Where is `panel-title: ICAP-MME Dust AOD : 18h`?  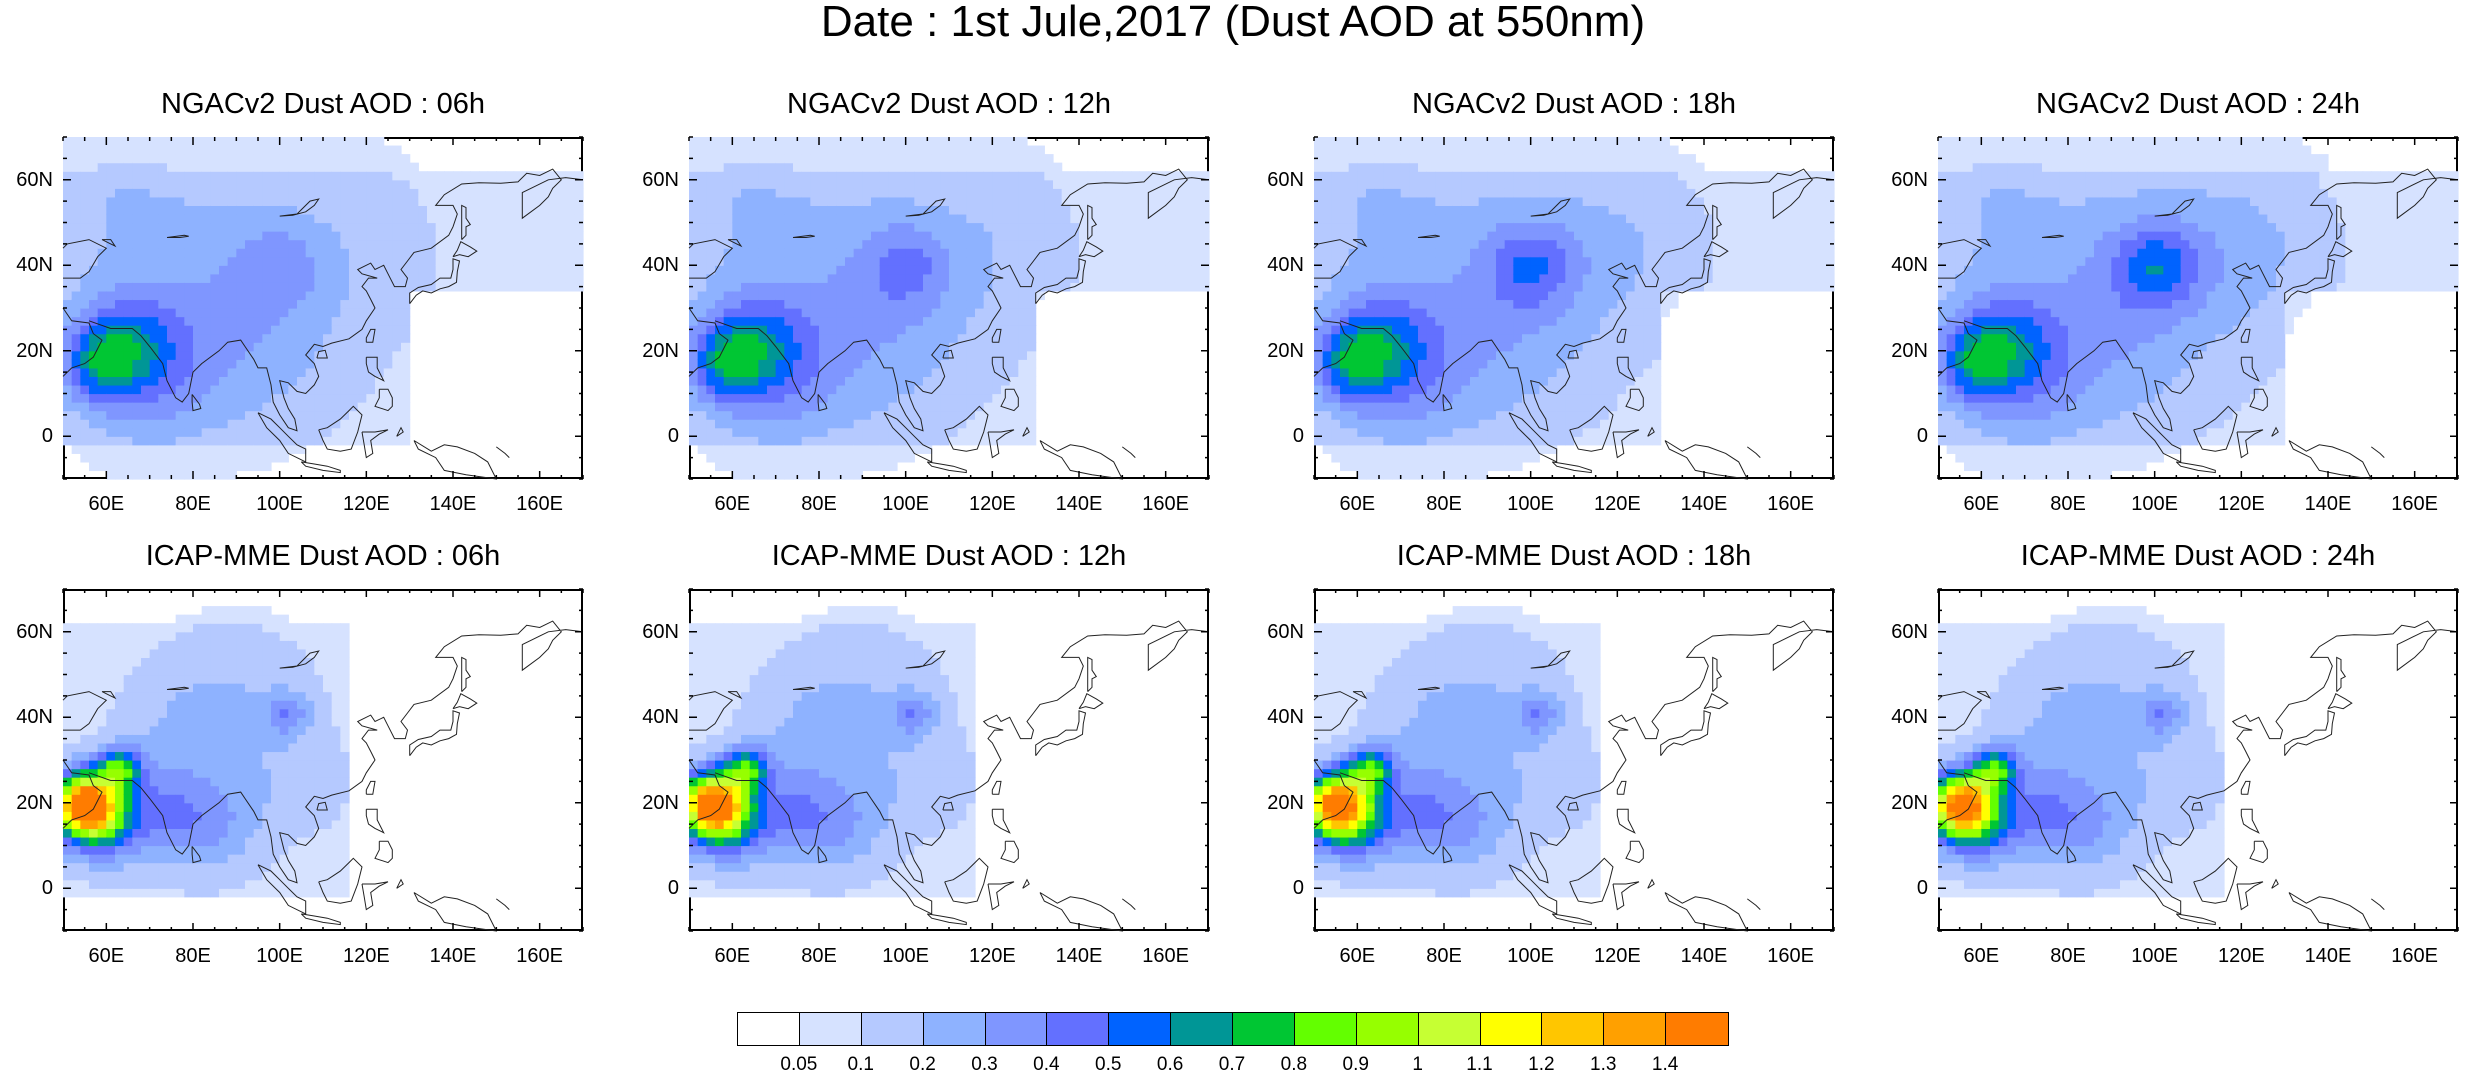
panel-title: ICAP-MME Dust AOD : 18h is located at coordinates (1574, 556).